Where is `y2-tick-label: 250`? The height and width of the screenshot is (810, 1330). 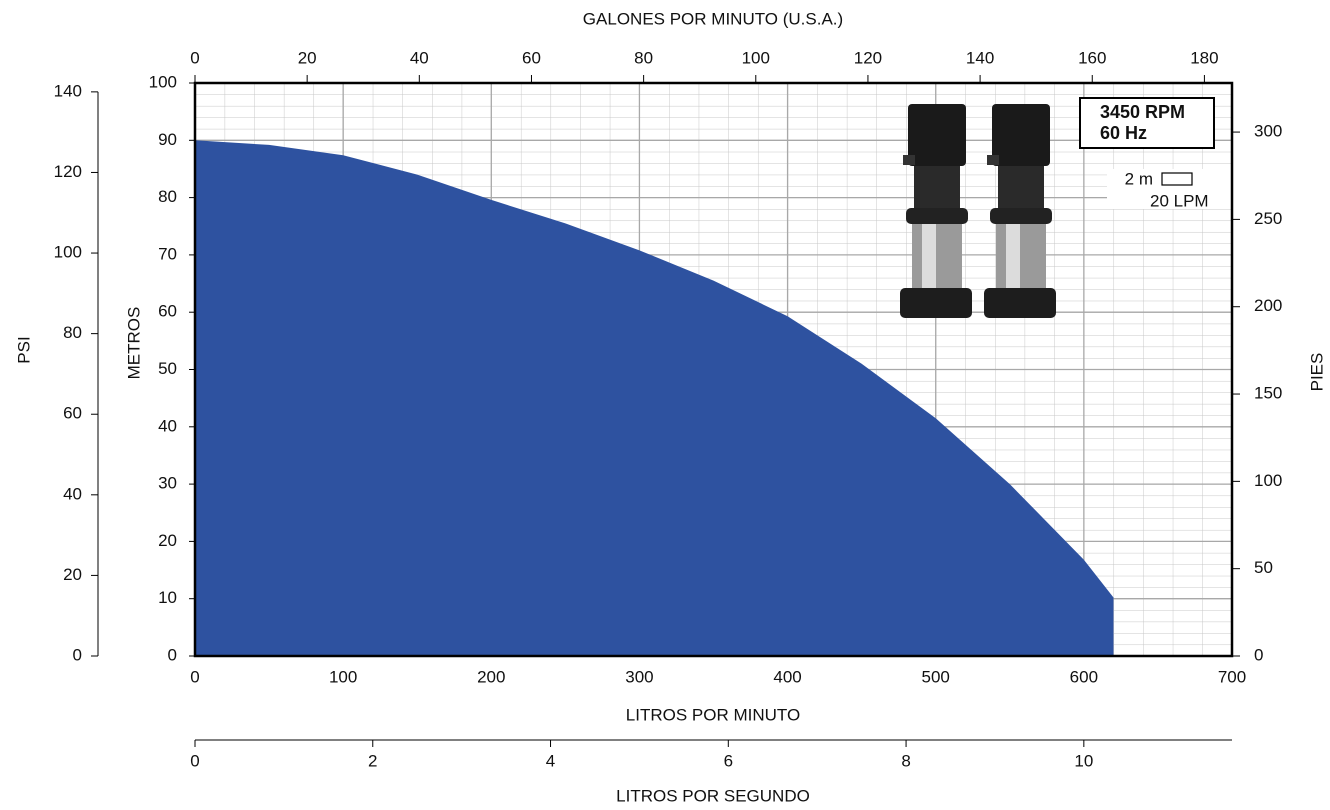 y2-tick-label: 250 is located at coordinates (1268, 218).